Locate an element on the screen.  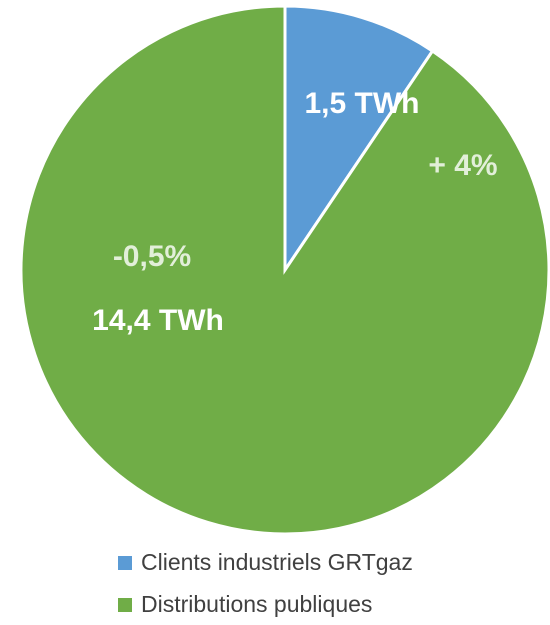
value-label: 1,5 TWh is located at coordinates (361, 103).